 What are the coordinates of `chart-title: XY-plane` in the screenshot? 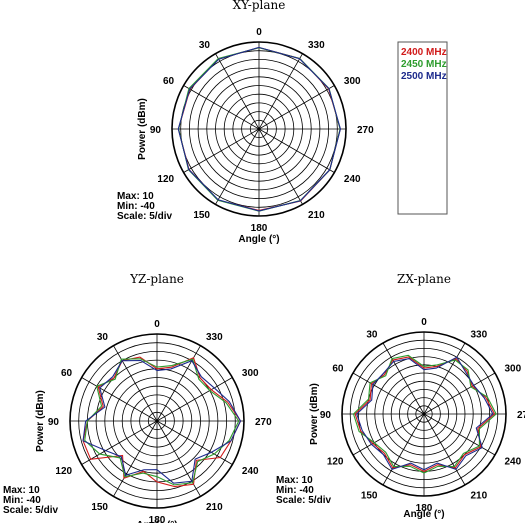 It's located at (259, 6).